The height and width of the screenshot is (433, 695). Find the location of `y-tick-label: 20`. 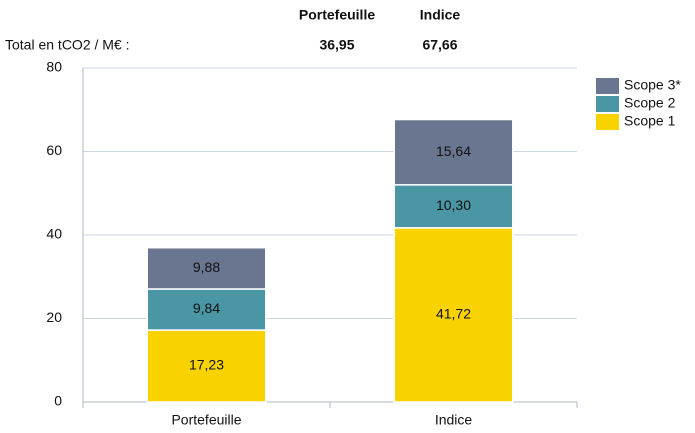

y-tick-label: 20 is located at coordinates (54, 317).